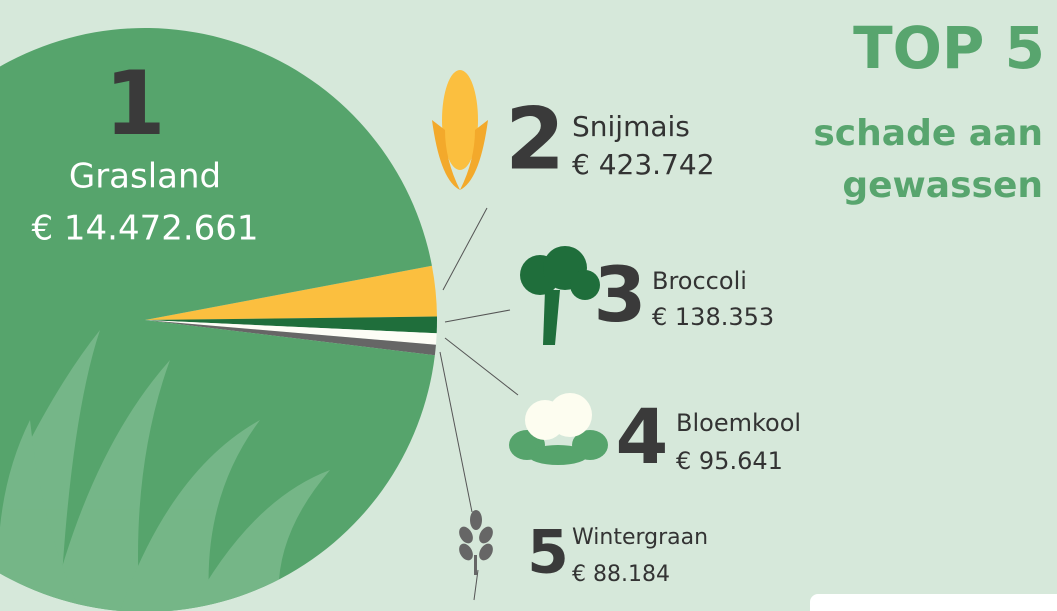 The image size is (1057, 611). I want to click on rank: 1, so click(134, 103).